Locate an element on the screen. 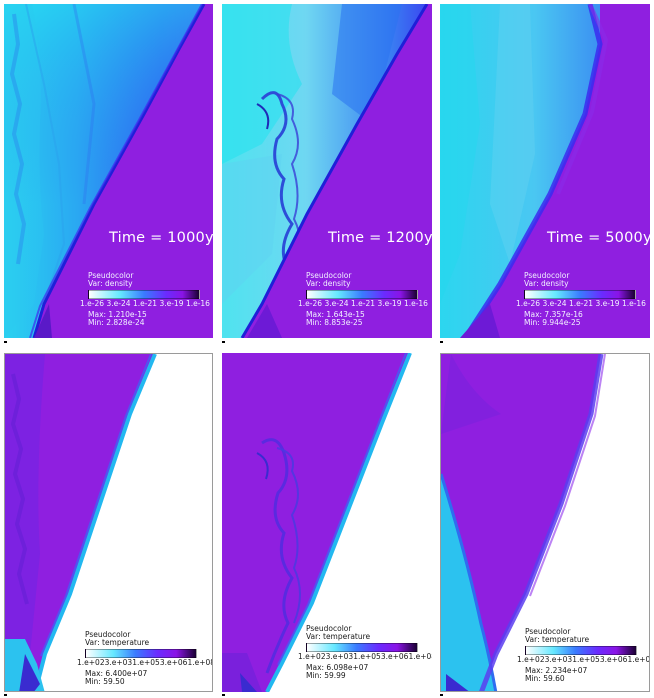 The image size is (654, 698). legend-max: Max: 7.357e-16 is located at coordinates (553, 314).